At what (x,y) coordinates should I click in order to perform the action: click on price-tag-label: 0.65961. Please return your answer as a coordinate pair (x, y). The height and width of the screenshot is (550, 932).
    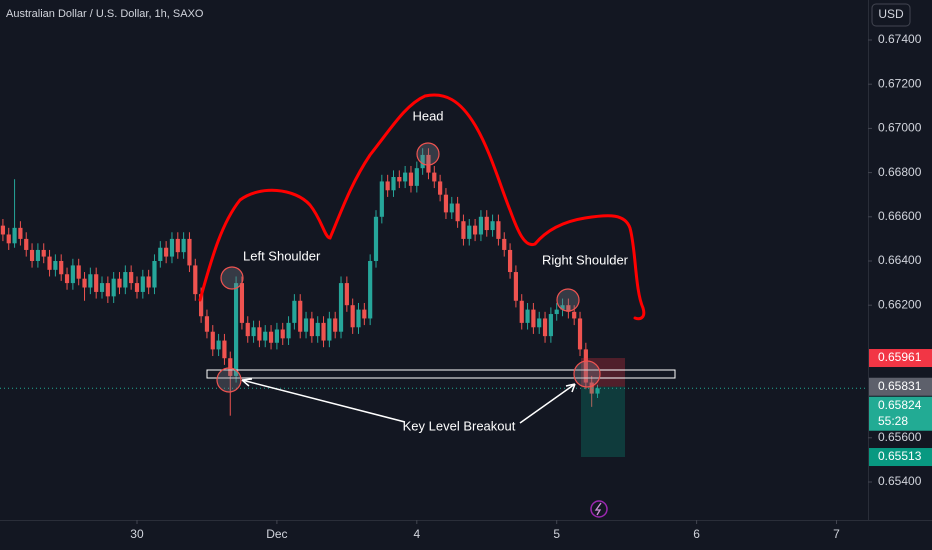
    Looking at the image, I should click on (900, 357).